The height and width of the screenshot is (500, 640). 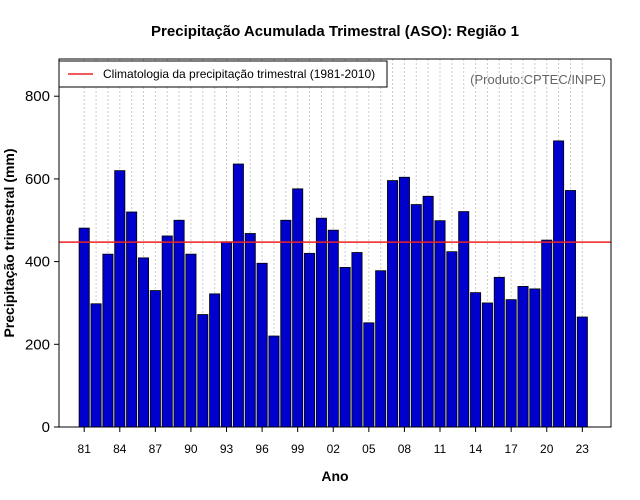 What do you see at coordinates (334, 449) in the screenshot?
I see `x-tick-label: 02` at bounding box center [334, 449].